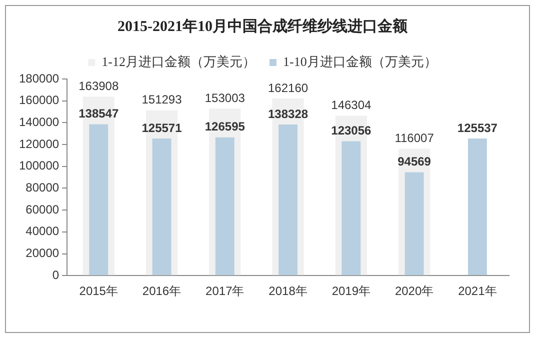  I want to click on data-label: 126595, so click(225, 127).